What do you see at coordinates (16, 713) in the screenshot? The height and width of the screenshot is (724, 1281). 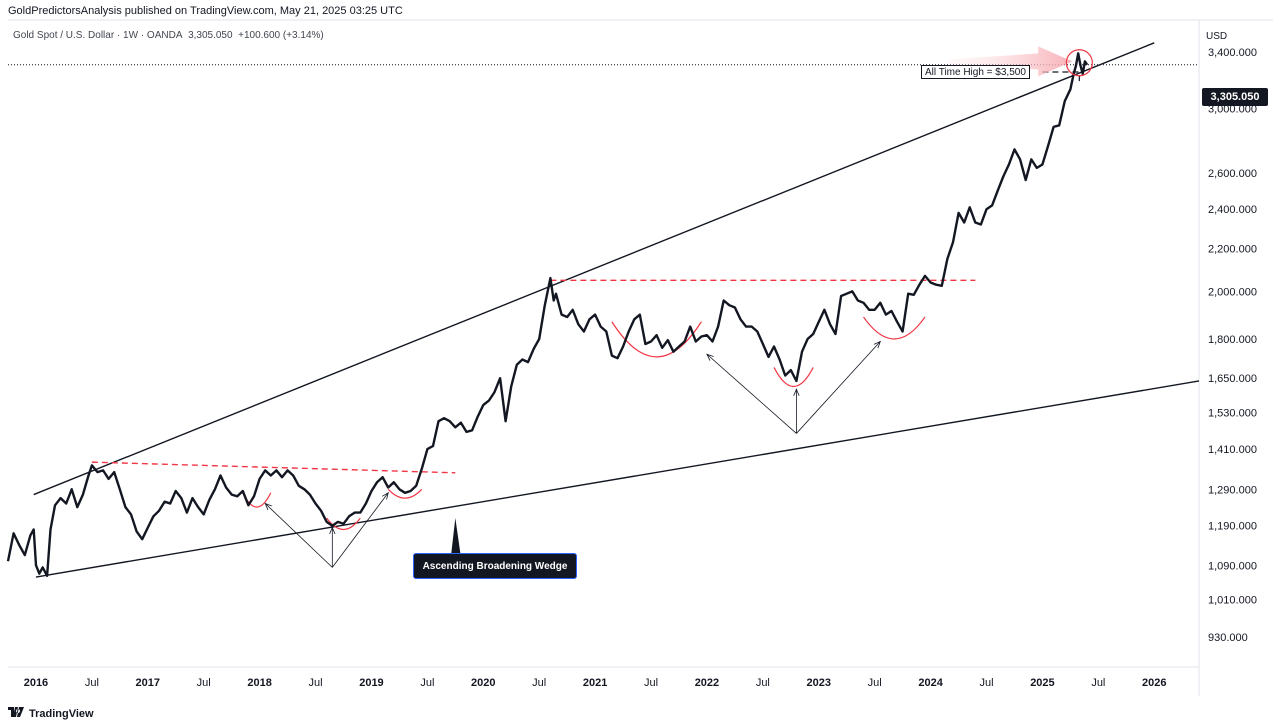 I see `tradingview-logo-icon` at bounding box center [16, 713].